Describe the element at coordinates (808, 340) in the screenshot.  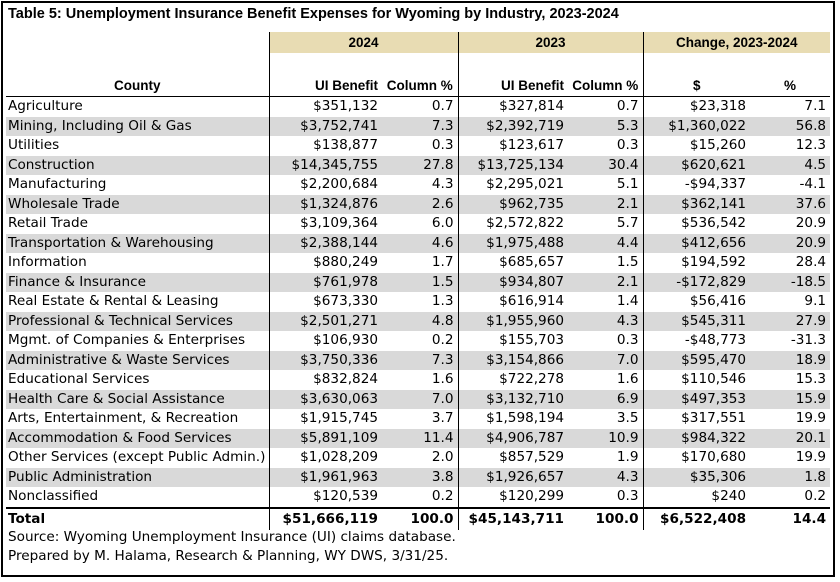
I see `change-pct-cell: -31.3` at that location.